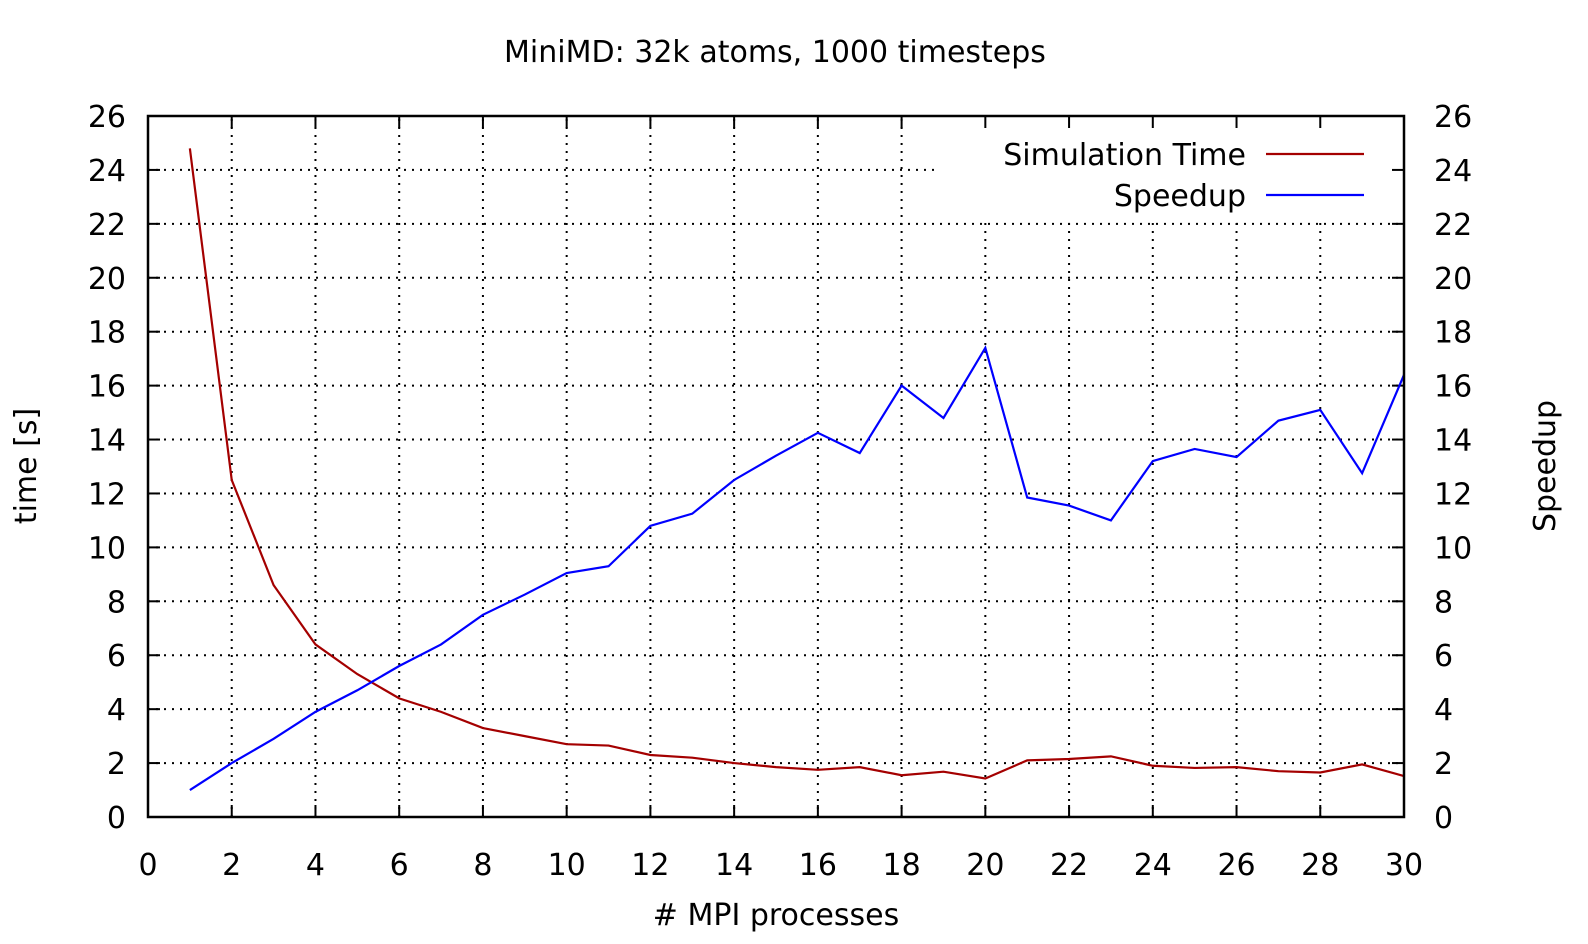 The width and height of the screenshot is (1588, 944). Describe the element at coordinates (26, 466) in the screenshot. I see `y-axis-label: time [s]` at that location.